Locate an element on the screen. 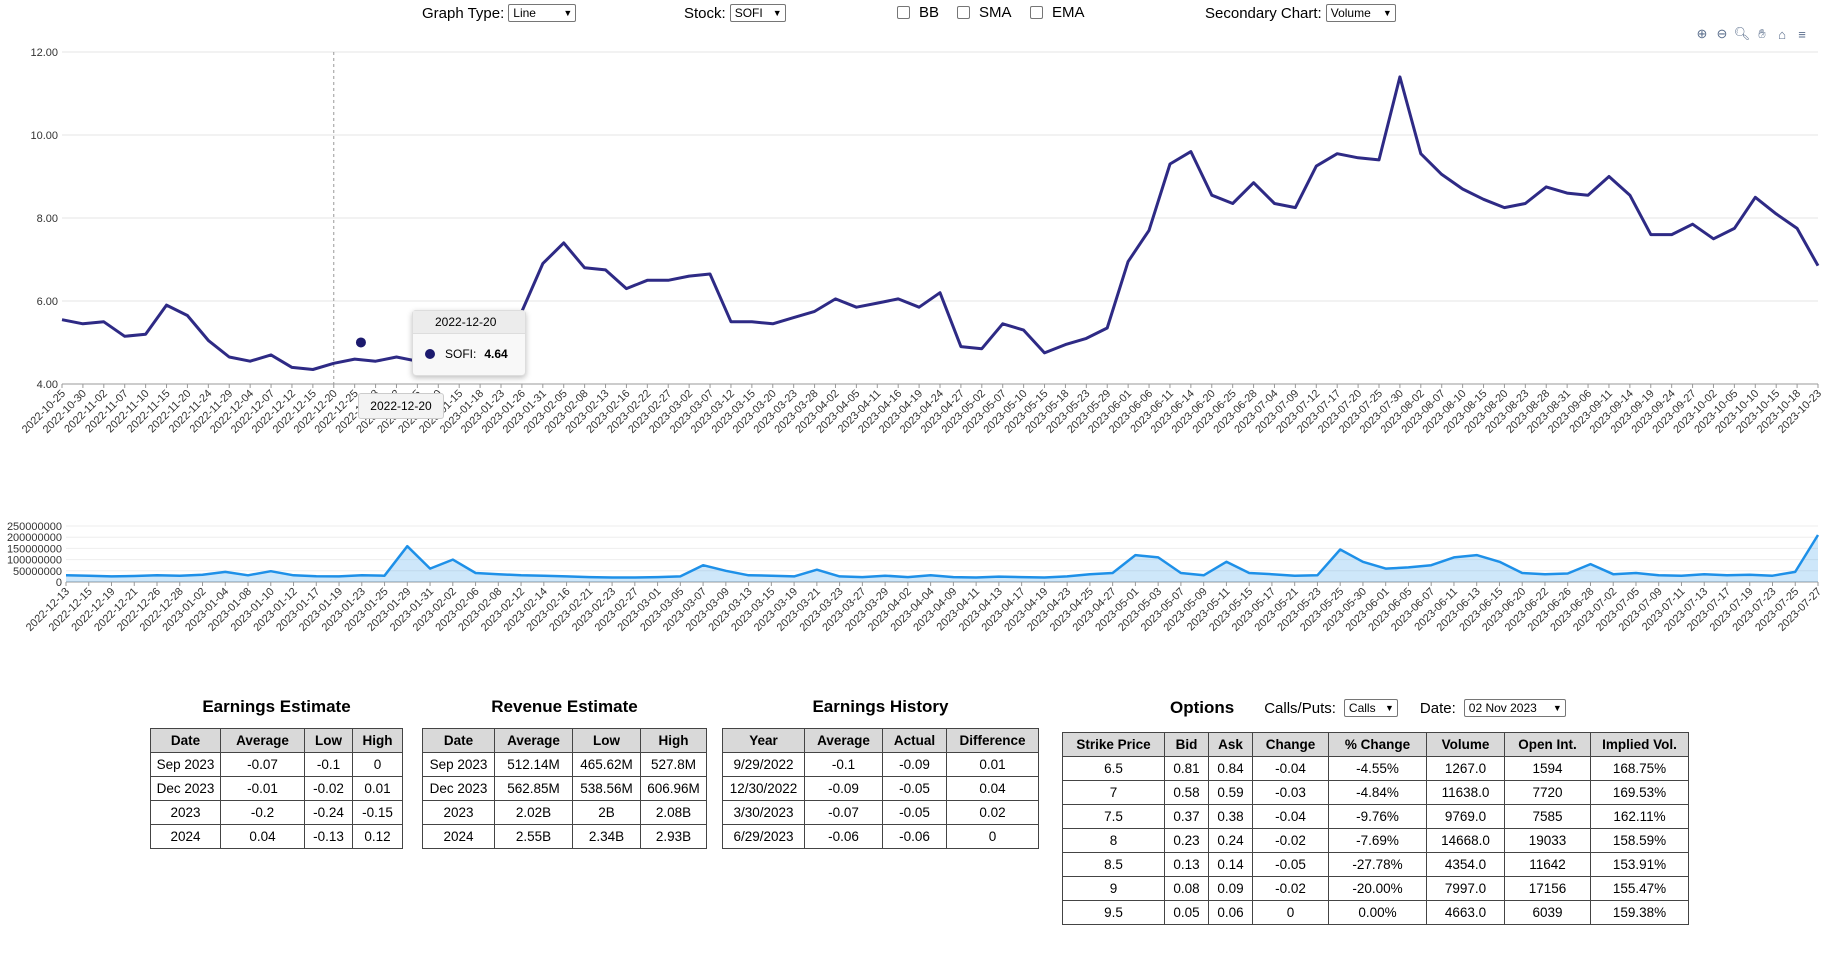 The width and height of the screenshot is (1826, 966). table-row: 2024 2.55B 2.34B 2.93B is located at coordinates (564, 836).